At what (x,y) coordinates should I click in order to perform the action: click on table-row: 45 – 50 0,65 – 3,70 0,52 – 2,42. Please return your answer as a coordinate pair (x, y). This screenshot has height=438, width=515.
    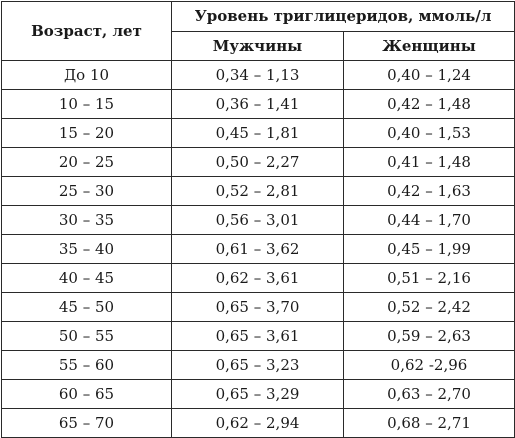
    Looking at the image, I should click on (258, 307).